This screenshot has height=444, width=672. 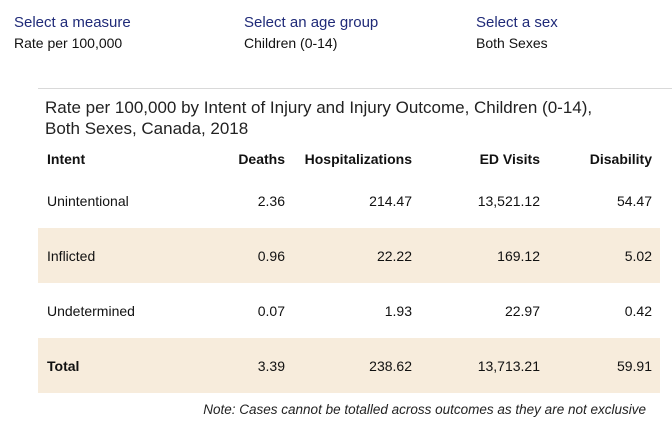 I want to click on age-group-selector: Select an age group Children (0-14), so click(x=311, y=33).